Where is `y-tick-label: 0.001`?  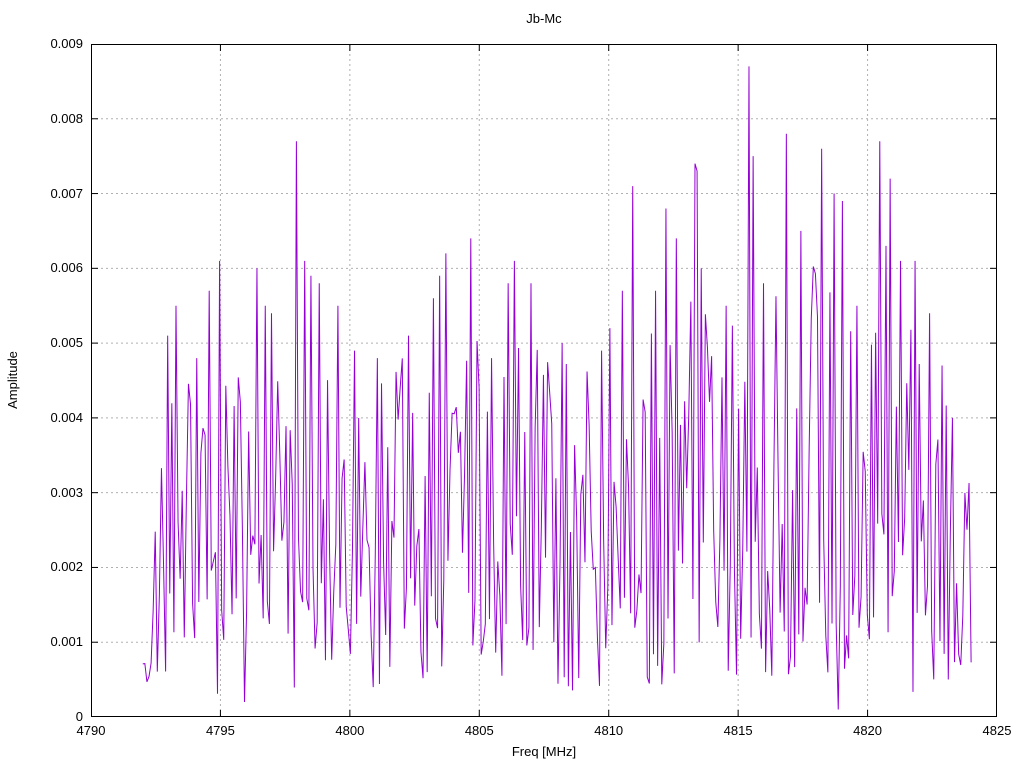 y-tick-label: 0.001 is located at coordinates (66, 642).